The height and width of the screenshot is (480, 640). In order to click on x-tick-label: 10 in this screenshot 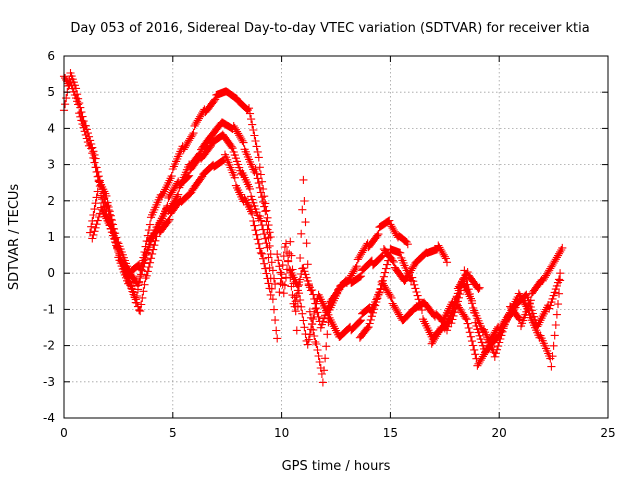, I will do `click(281, 433)`.